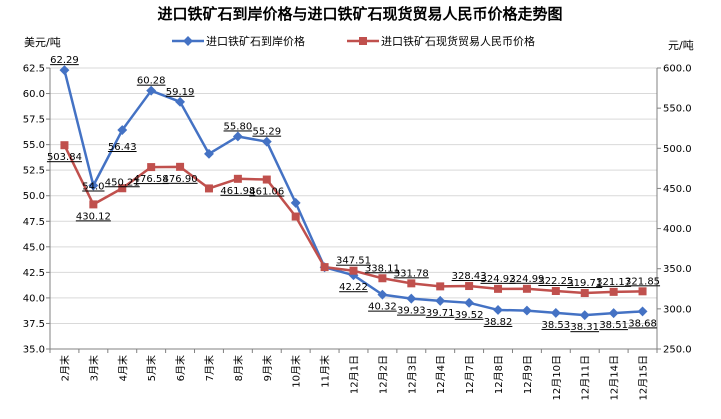 This screenshot has width=721, height=419. Describe the element at coordinates (677, 309) in the screenshot. I see `y-right-tick-label: 300.0` at that location.